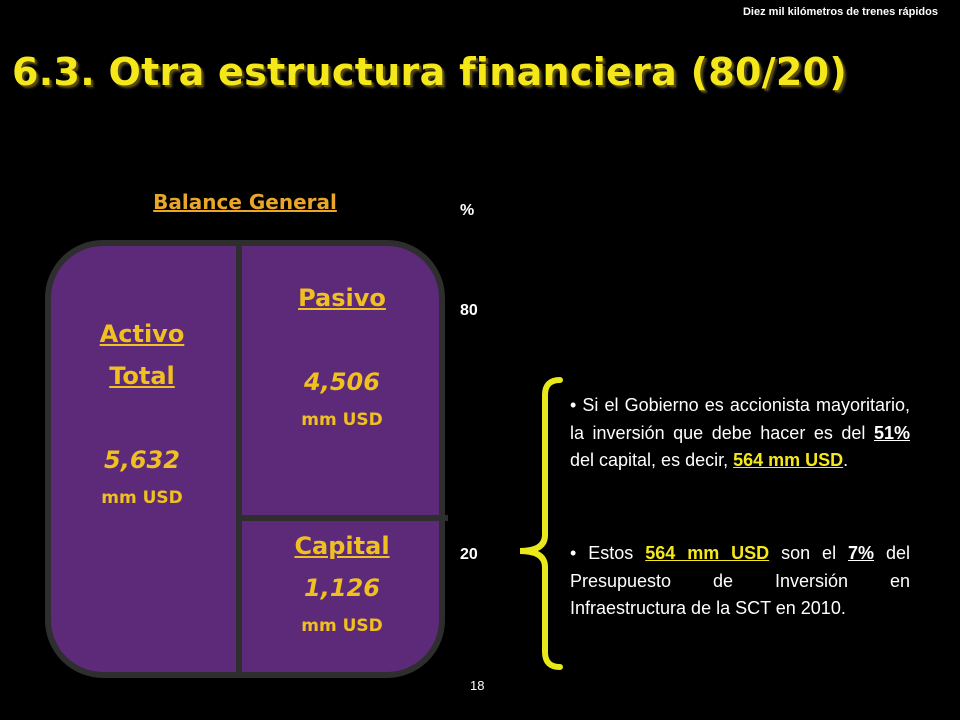  What do you see at coordinates (430, 72) in the screenshot?
I see `slide-title: 6.3. Otra estructura financiera (80/20)` at bounding box center [430, 72].